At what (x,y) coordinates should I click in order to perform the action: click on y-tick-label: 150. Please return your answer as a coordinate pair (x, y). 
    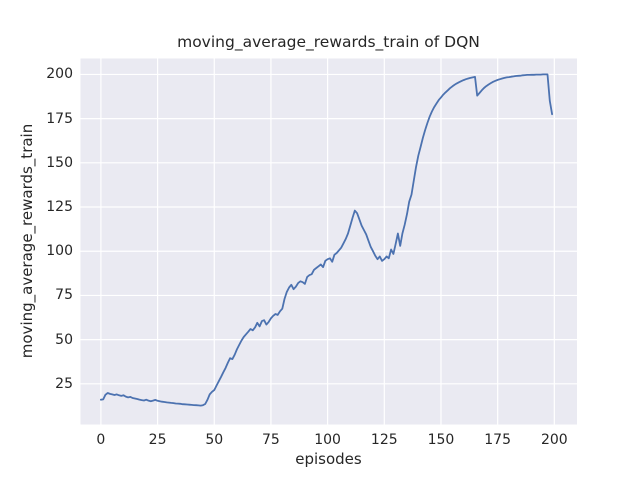
    Looking at the image, I should click on (59, 162).